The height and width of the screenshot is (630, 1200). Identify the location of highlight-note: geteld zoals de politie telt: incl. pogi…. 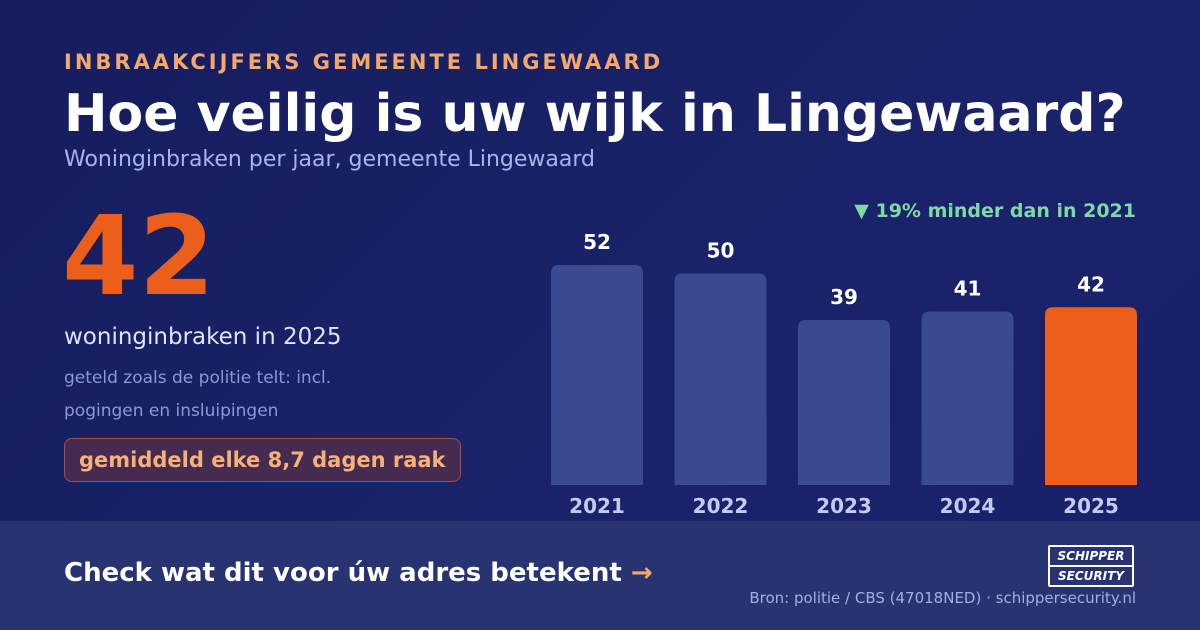
(198, 394).